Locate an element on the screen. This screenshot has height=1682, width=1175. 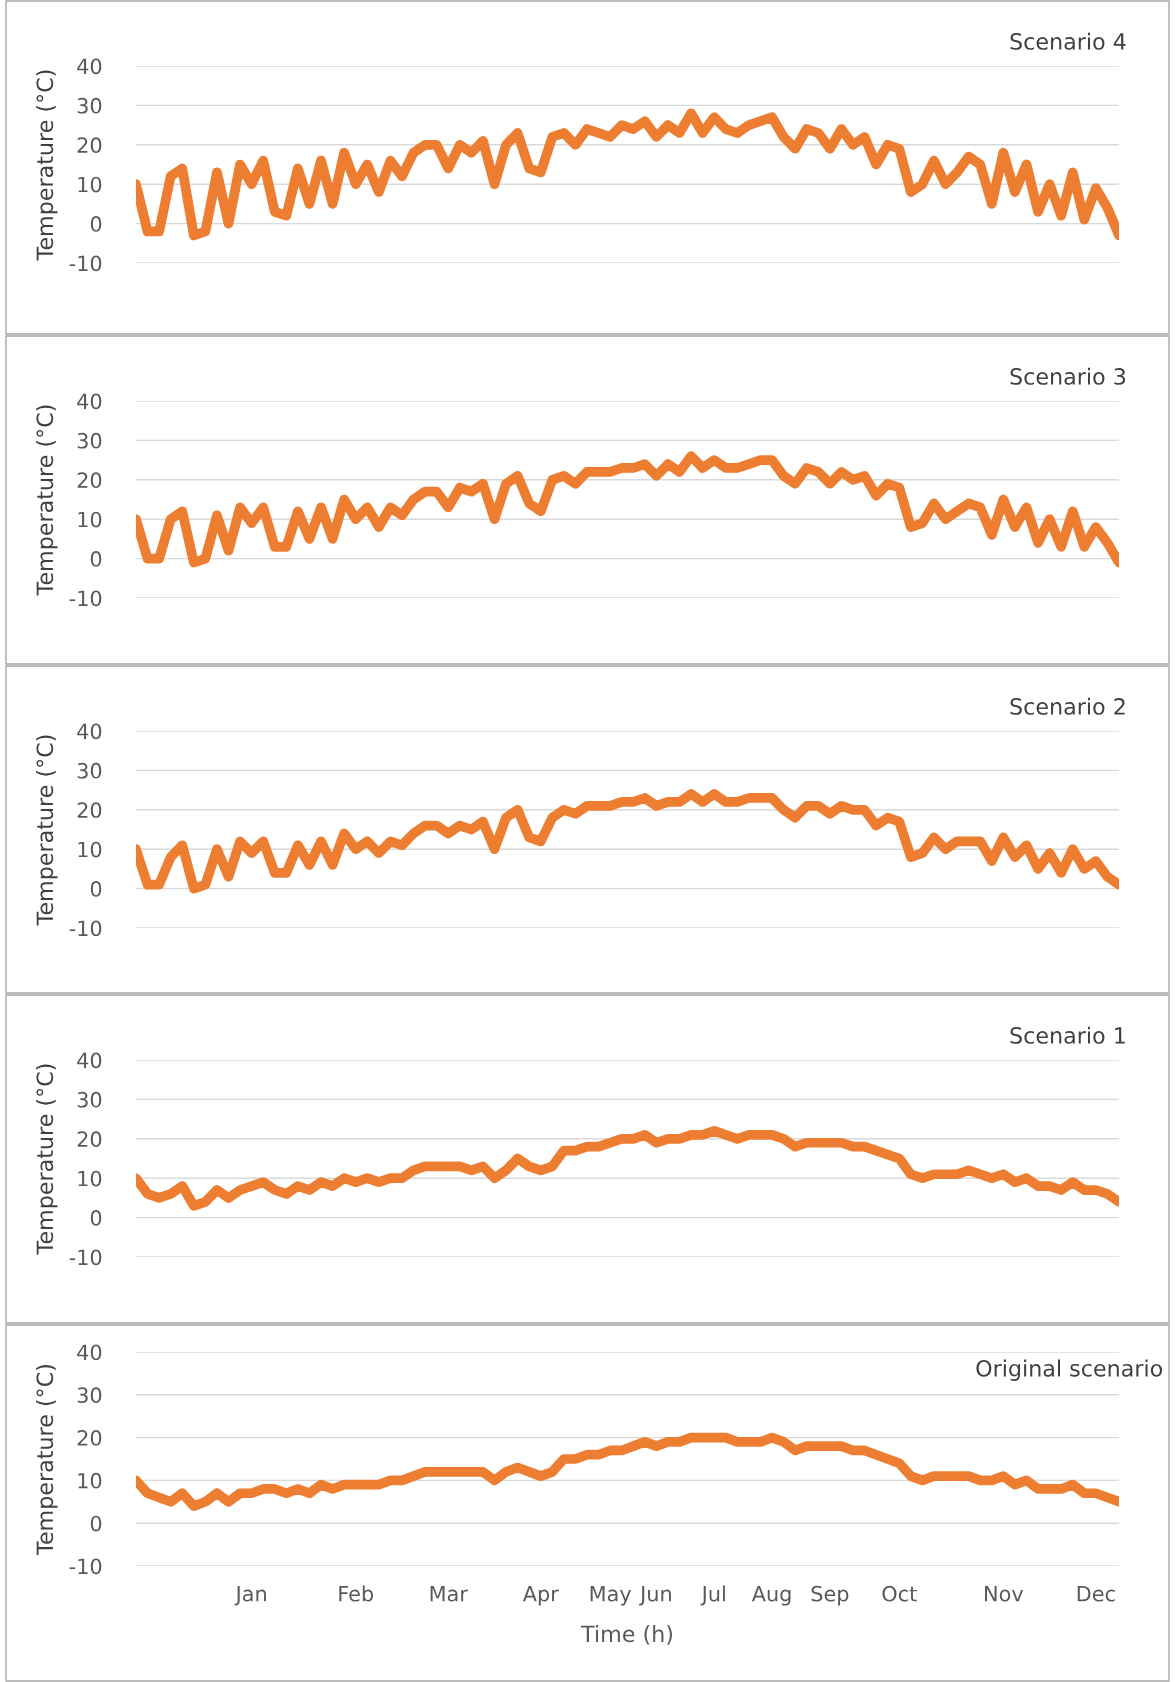
chart-title: Scenario 1 is located at coordinates (1067, 1035).